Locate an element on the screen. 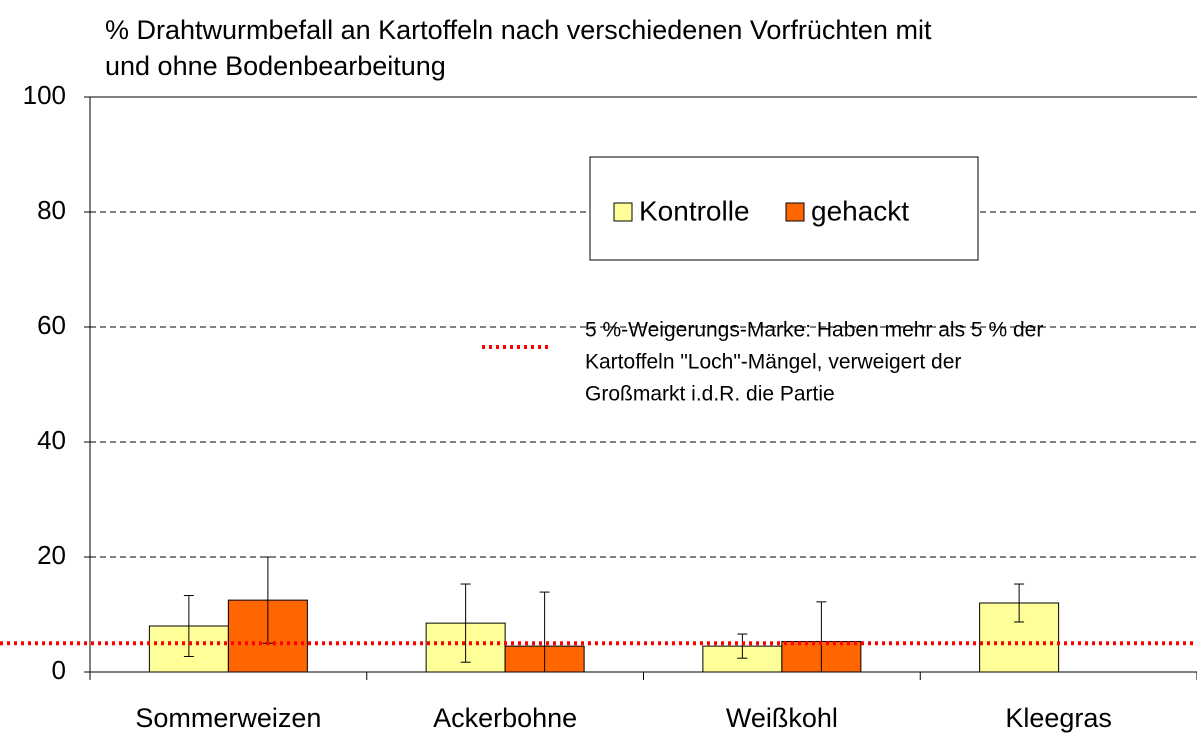  x-tick-label: Kleegras is located at coordinates (1058, 718).